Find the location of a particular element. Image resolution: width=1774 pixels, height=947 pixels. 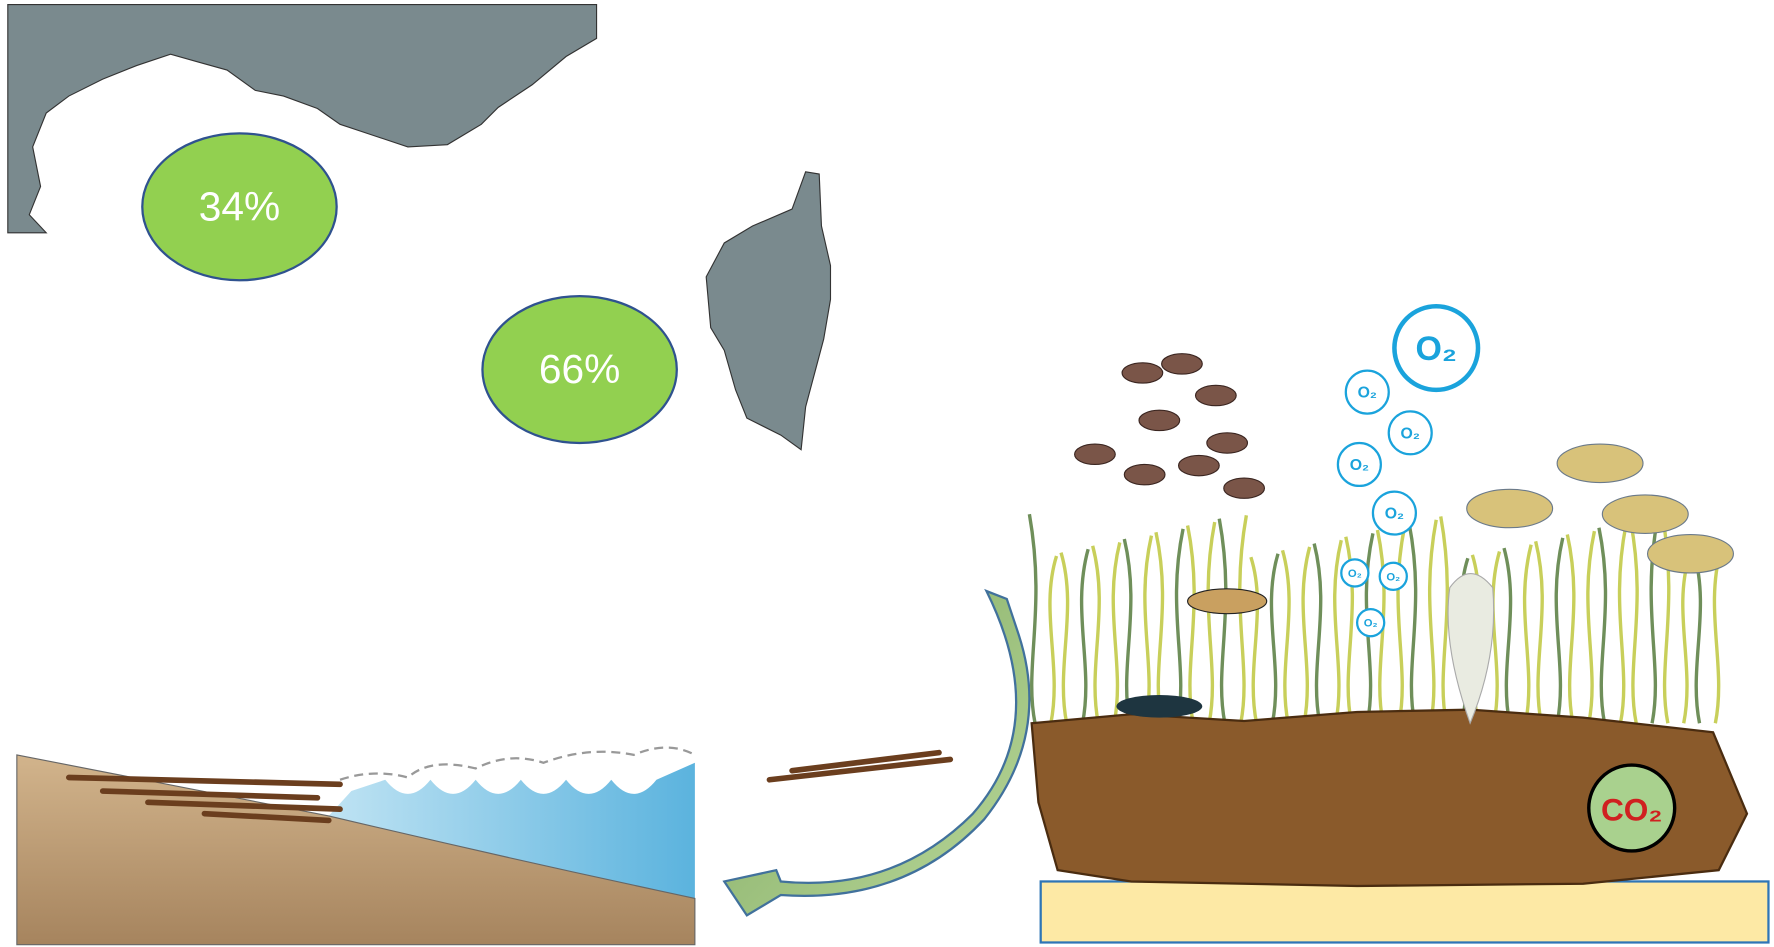

percent-label: 34% is located at coordinates (239, 206).